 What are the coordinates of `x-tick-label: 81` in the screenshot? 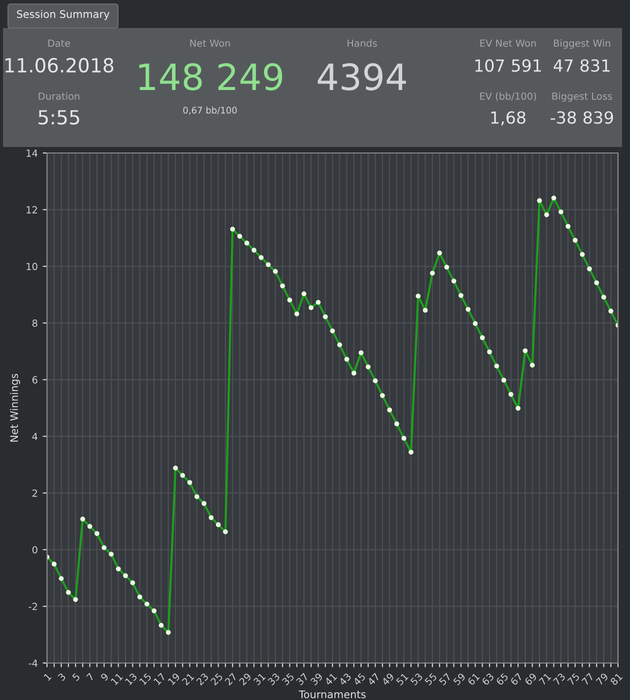 It's located at (616, 679).